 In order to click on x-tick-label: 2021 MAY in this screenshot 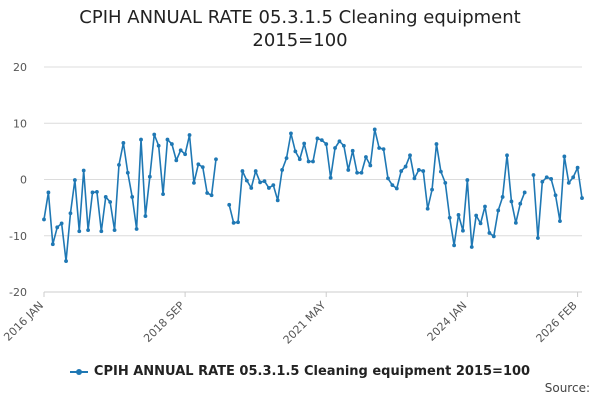, I will do `click(305, 323)`.